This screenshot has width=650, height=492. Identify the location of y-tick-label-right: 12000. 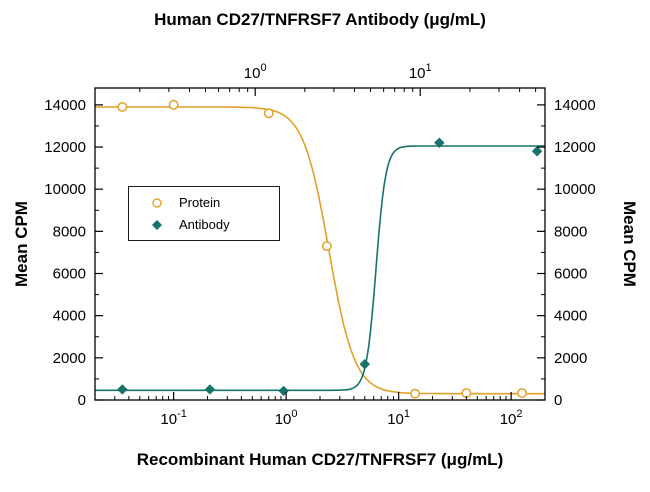
(575, 147).